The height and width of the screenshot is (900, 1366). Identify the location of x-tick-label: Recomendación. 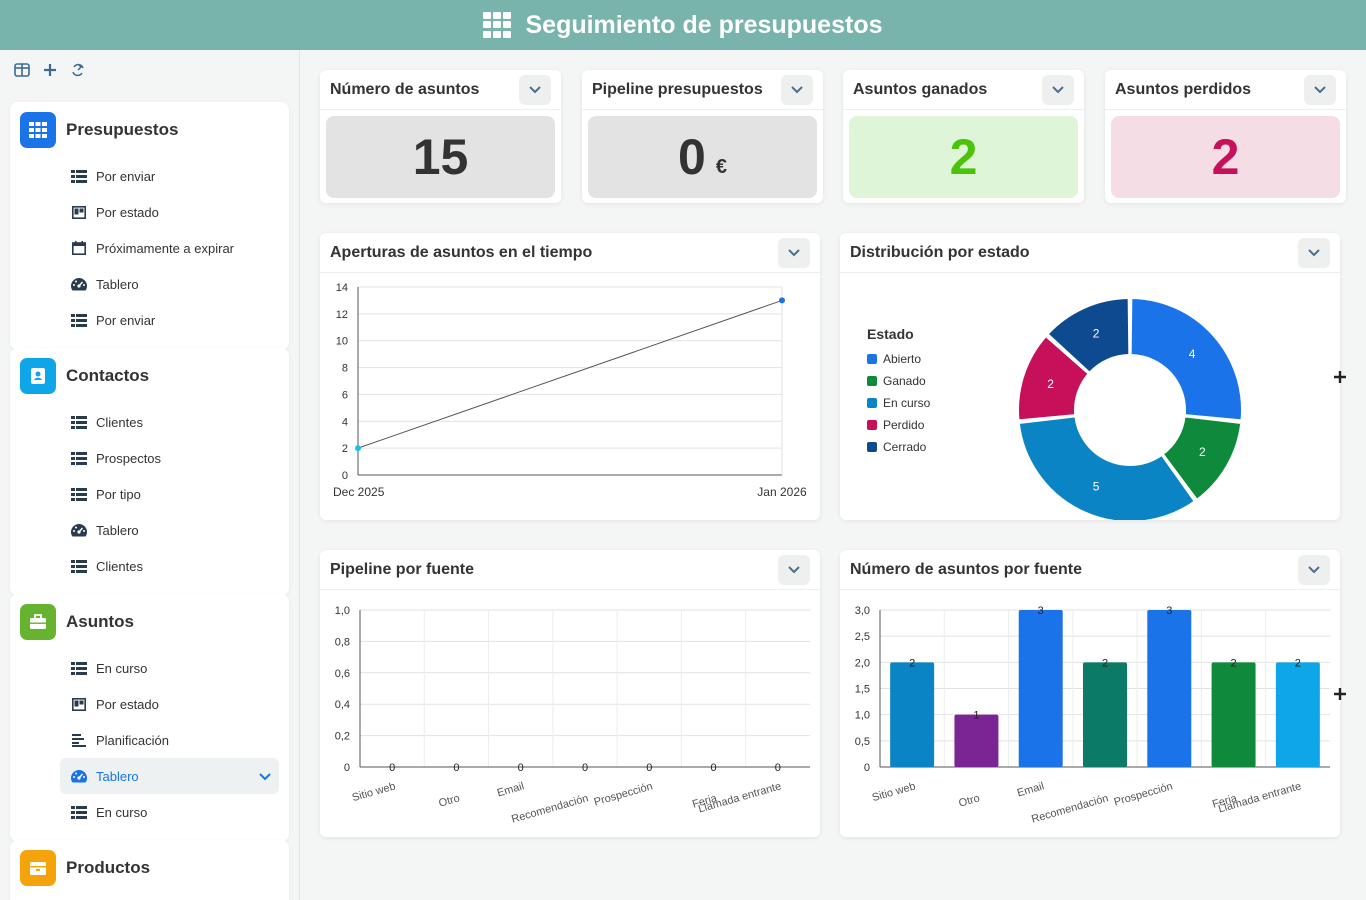
(550, 808).